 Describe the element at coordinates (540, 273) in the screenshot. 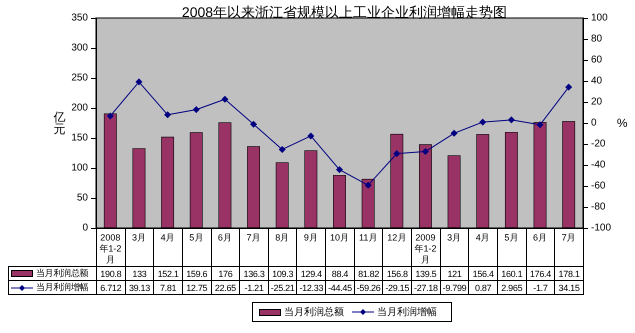

I see `data-label: 176.4` at that location.